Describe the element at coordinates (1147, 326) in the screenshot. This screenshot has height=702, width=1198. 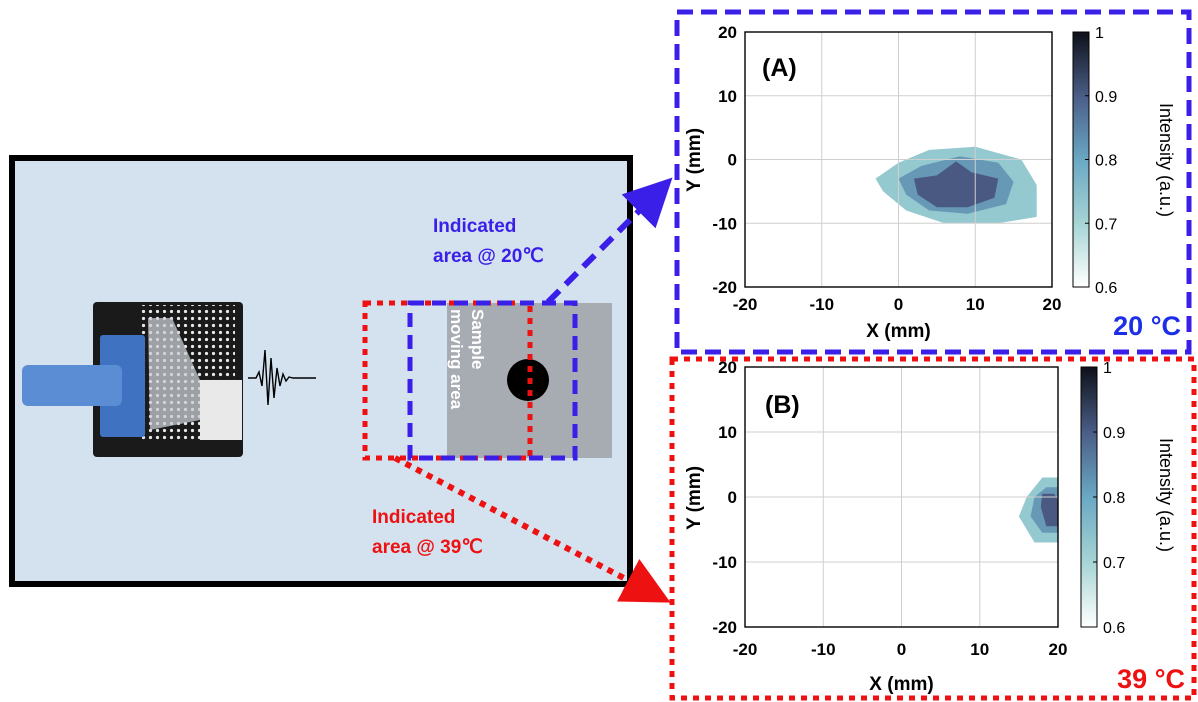
I see `panel-a-temperature: 20 °C` at that location.